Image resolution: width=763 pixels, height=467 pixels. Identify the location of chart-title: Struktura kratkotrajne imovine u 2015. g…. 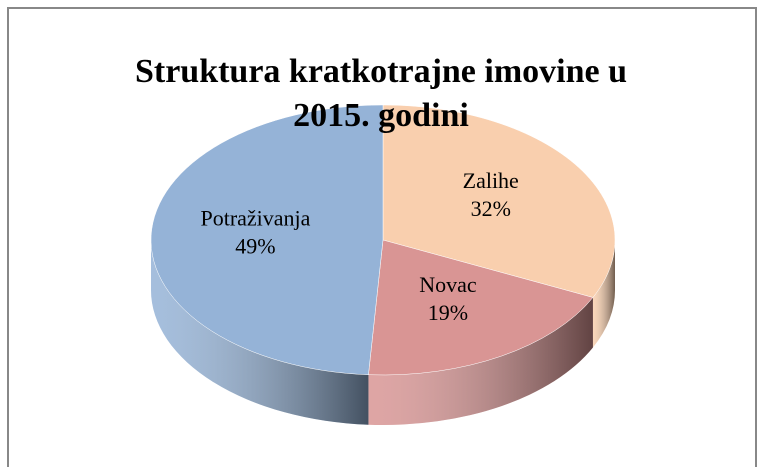
(381, 93).